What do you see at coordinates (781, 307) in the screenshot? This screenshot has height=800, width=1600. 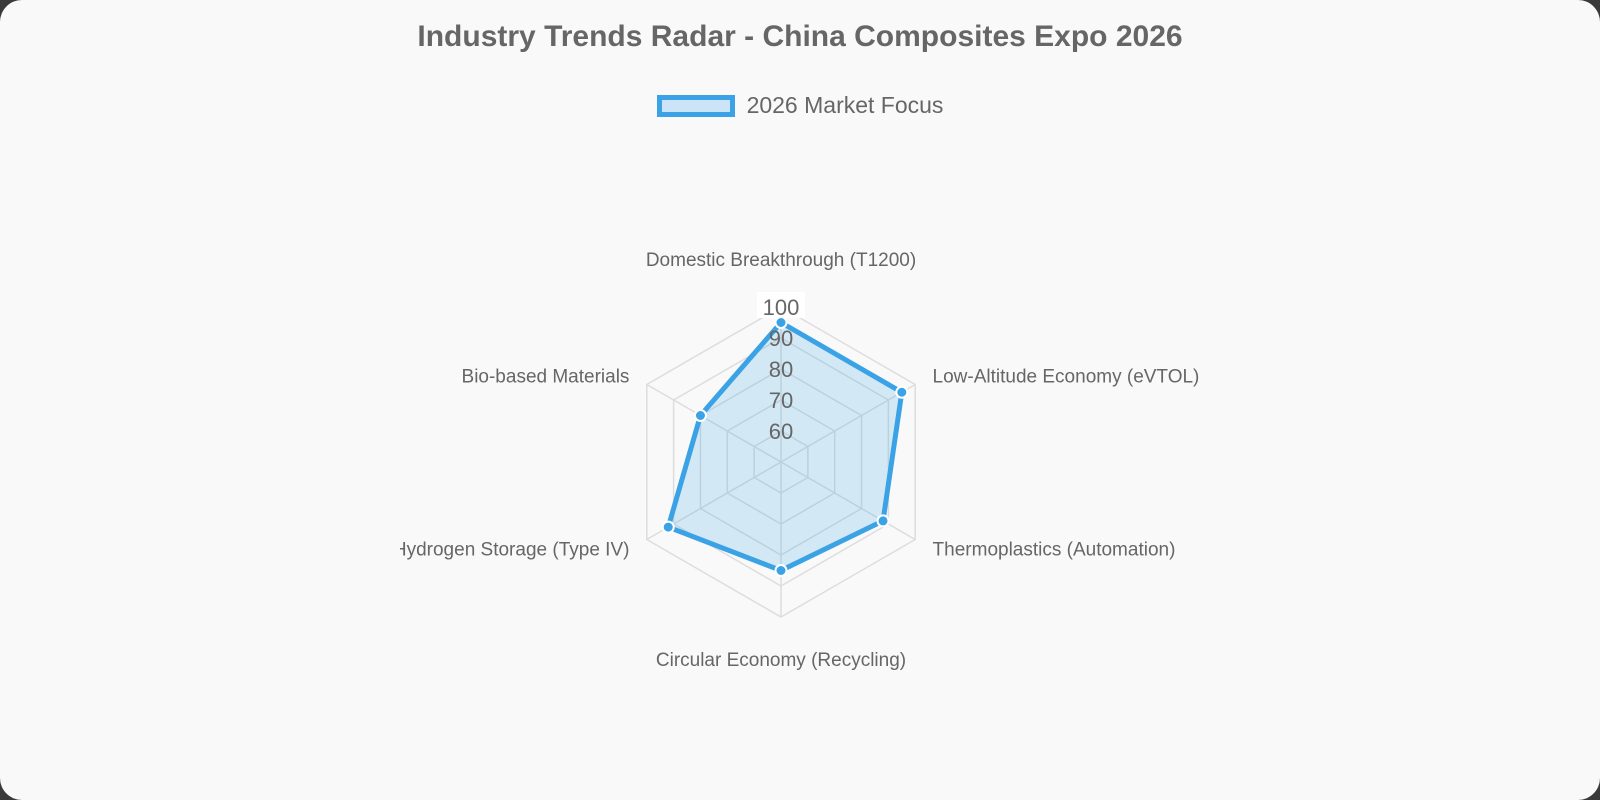 I see `tick-label: 100` at bounding box center [781, 307].